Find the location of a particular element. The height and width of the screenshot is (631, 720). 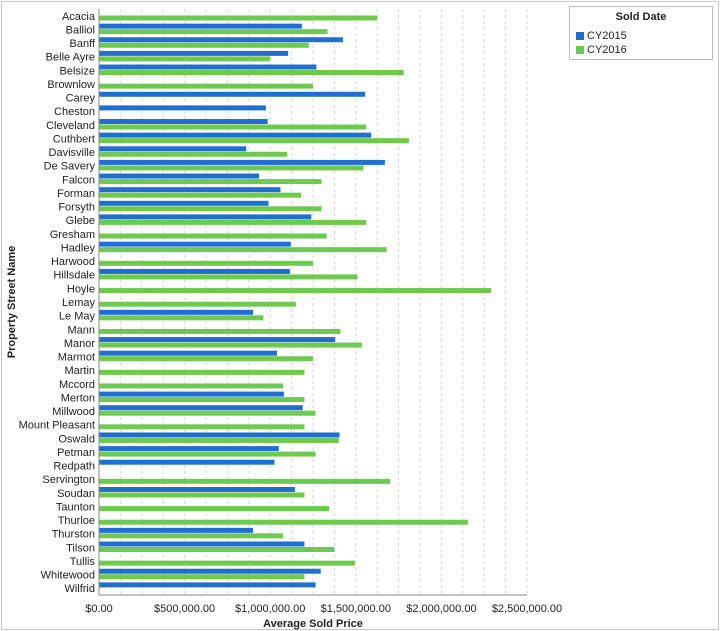

category-label: Oswald is located at coordinates (76, 439).